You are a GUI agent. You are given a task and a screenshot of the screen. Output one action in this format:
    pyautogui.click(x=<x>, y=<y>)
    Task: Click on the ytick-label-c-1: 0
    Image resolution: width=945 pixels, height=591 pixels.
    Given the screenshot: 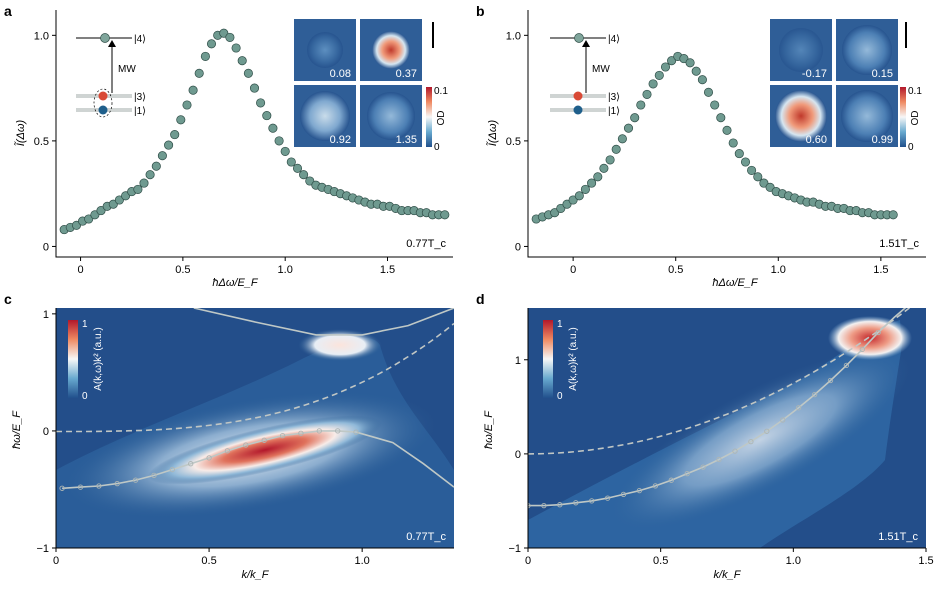 What is the action you would take?
    pyautogui.click(x=46, y=432)
    